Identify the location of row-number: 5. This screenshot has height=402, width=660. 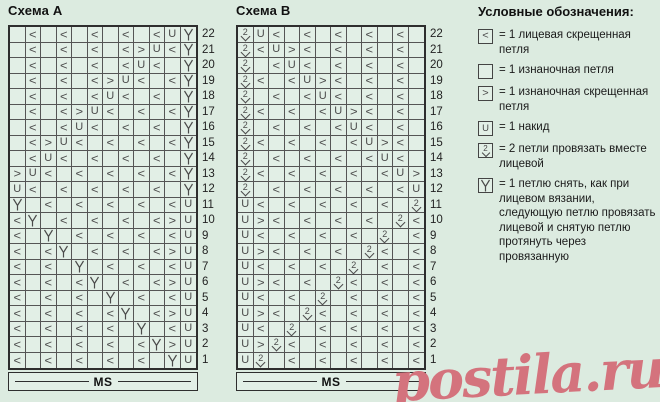
(433, 297).